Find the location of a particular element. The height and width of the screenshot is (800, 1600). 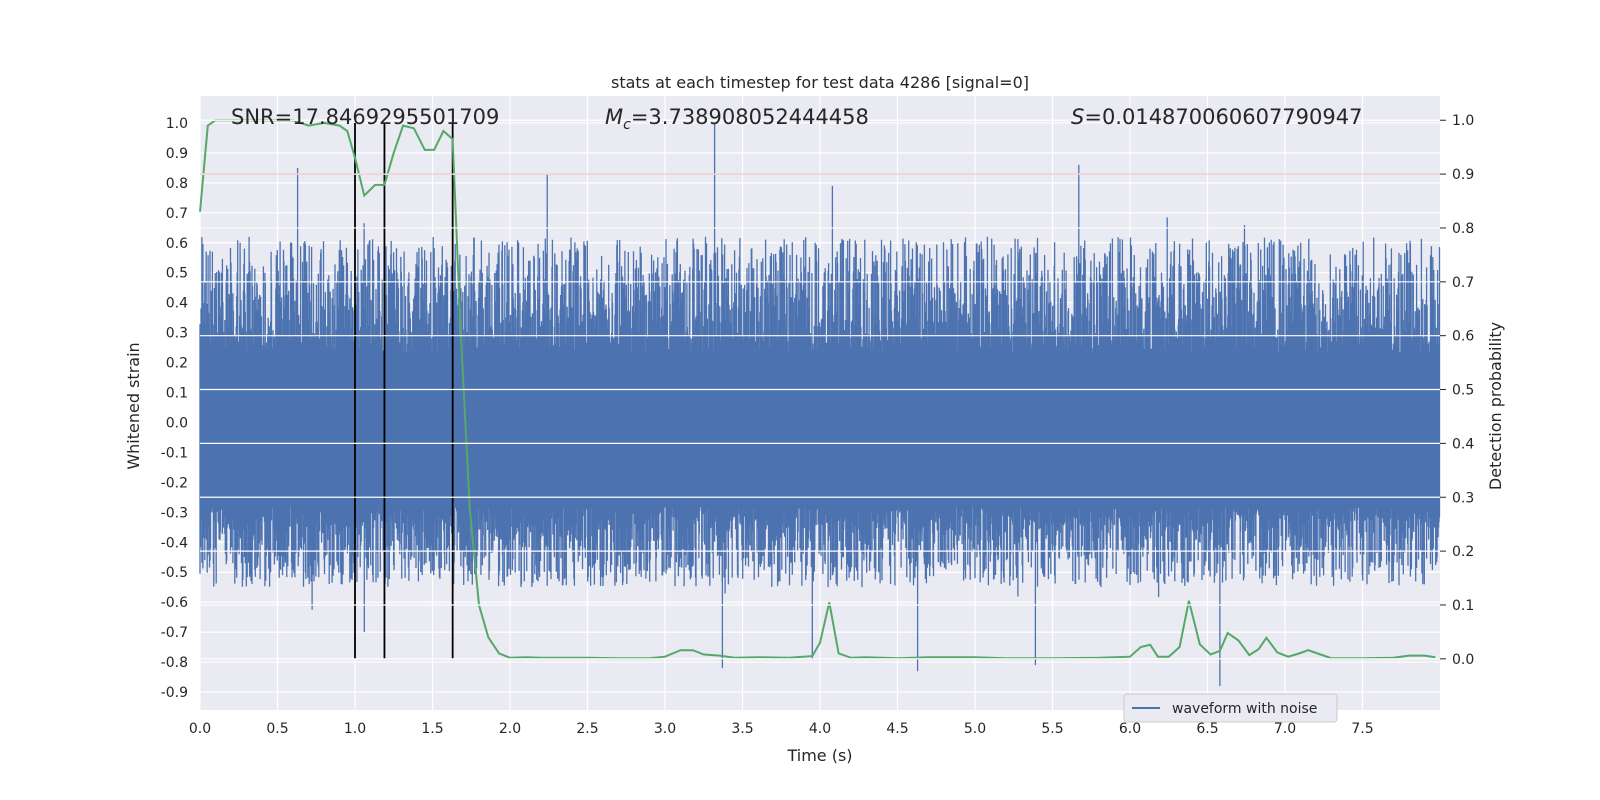

chirp-mass-symbol: M is located at coordinates (614, 117).